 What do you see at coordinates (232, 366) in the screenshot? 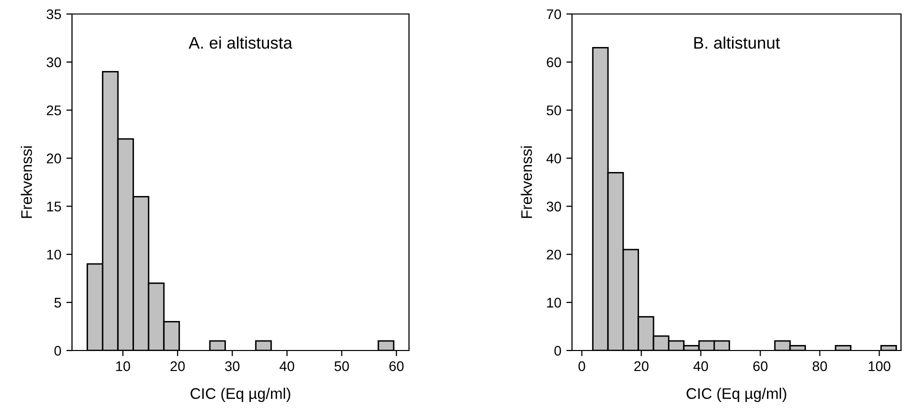
I see `x-tick-label: 30` at bounding box center [232, 366].